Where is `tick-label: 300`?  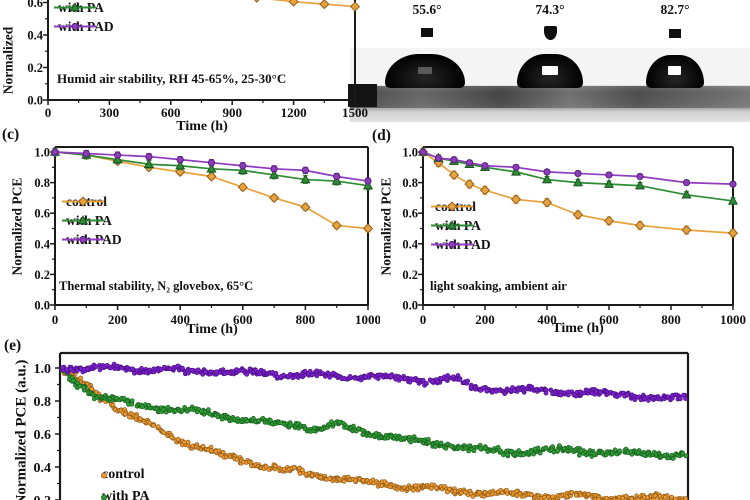 tick-label: 300 is located at coordinates (110, 112).